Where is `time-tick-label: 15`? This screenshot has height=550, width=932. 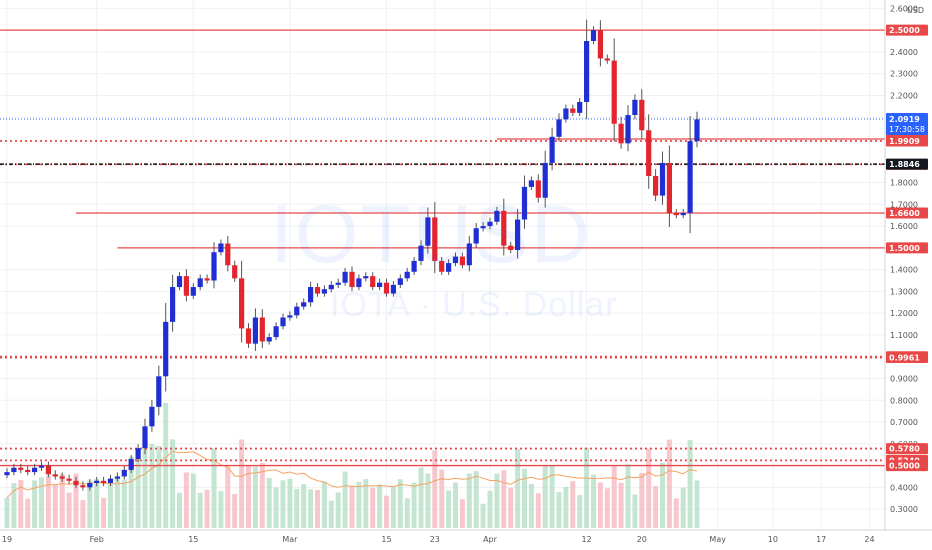 time-tick-label: 15 is located at coordinates (193, 539).